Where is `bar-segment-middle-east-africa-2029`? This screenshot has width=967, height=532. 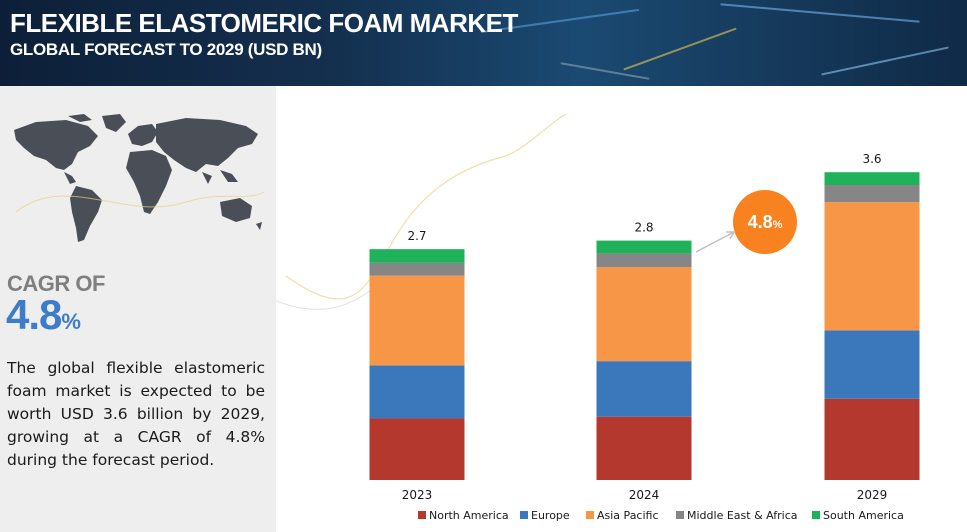
bar-segment-middle-east-africa-2029 is located at coordinates (872, 194).